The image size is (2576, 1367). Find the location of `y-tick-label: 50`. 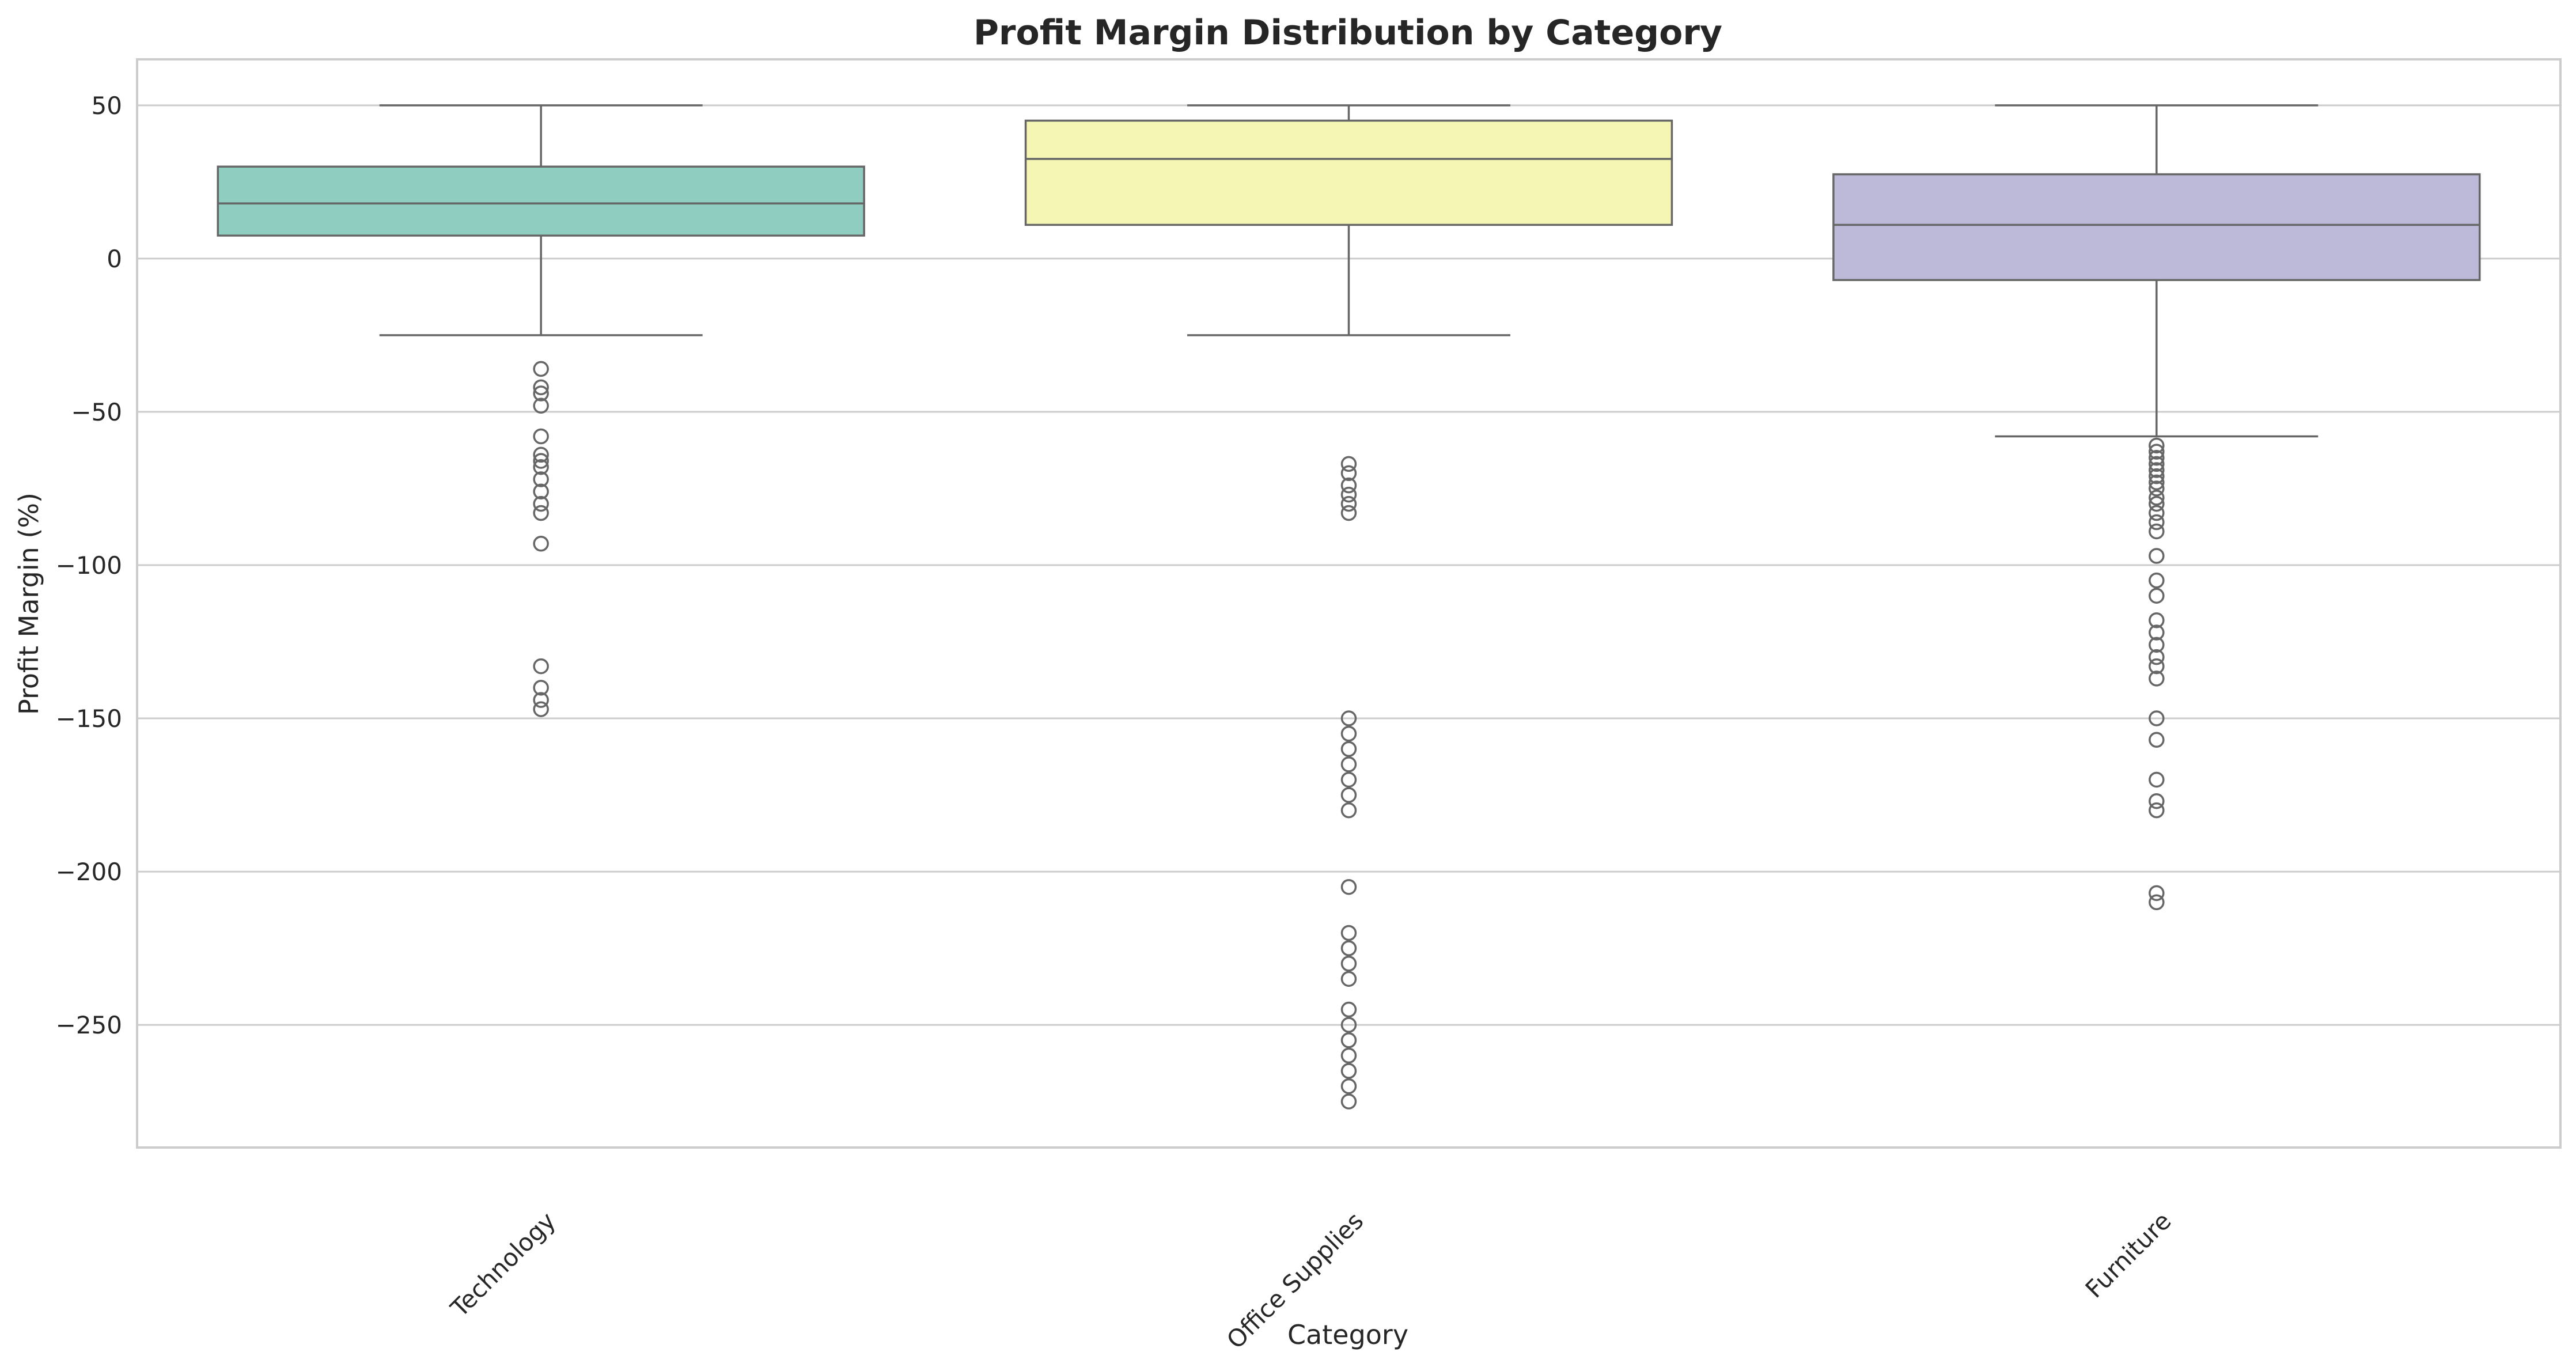

y-tick-label: 50 is located at coordinates (107, 106).